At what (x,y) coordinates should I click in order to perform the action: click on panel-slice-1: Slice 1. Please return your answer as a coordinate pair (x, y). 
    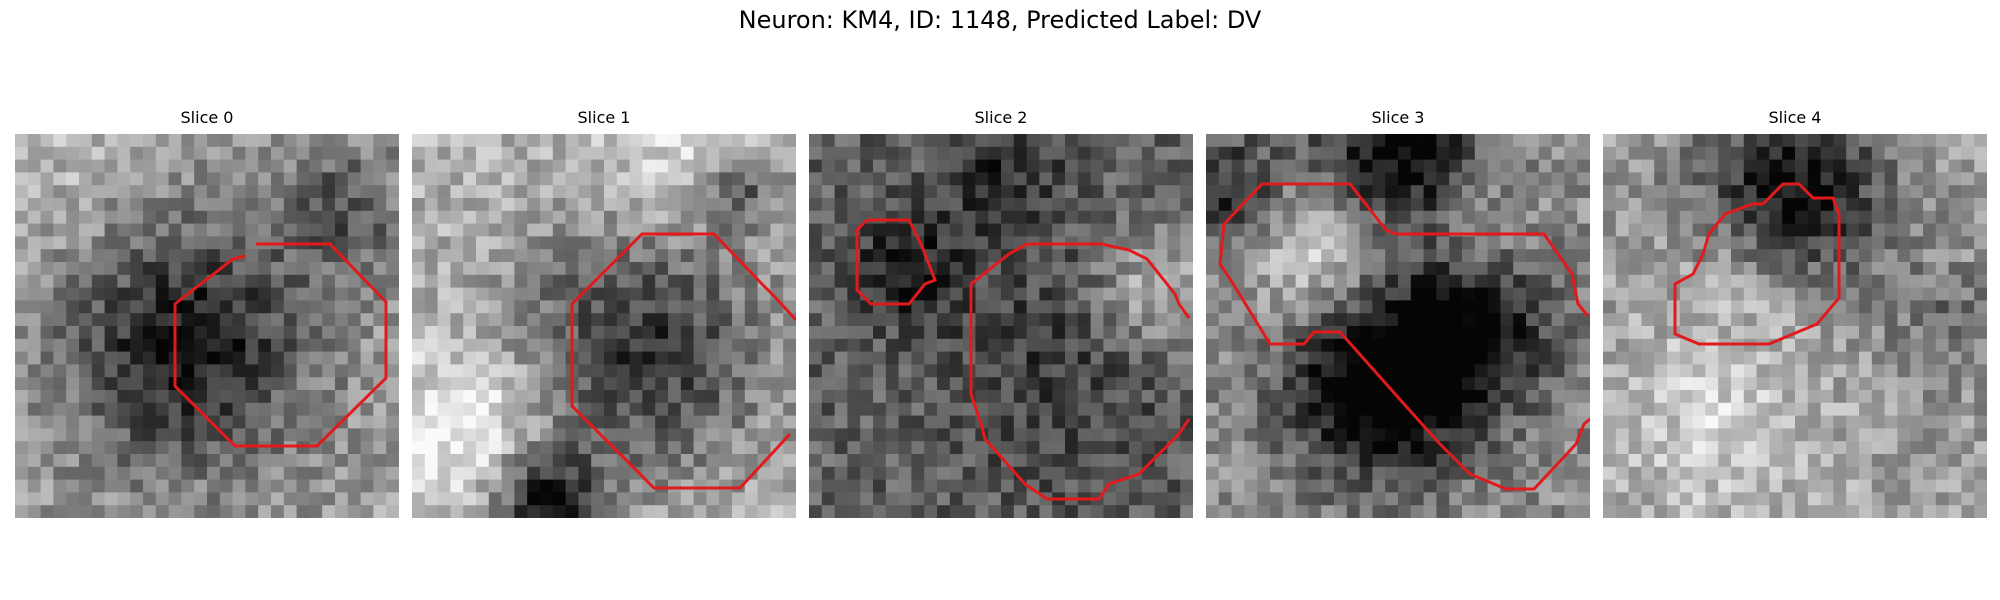
    Looking at the image, I should click on (604, 313).